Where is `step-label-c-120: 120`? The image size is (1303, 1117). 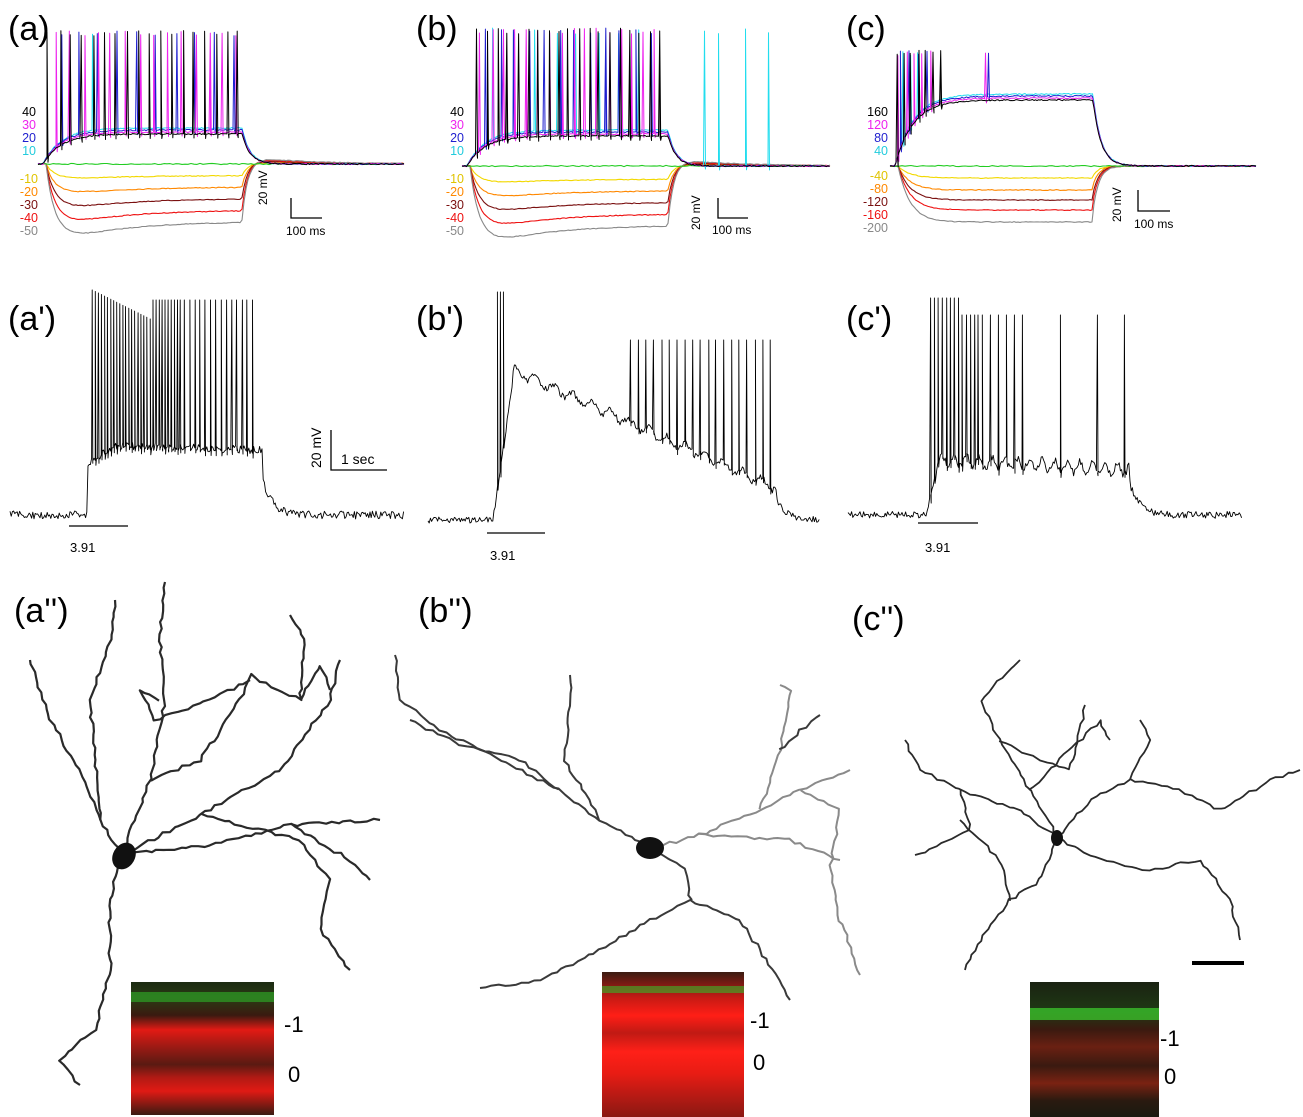
step-label-c-120: 120 is located at coordinates (877, 125).